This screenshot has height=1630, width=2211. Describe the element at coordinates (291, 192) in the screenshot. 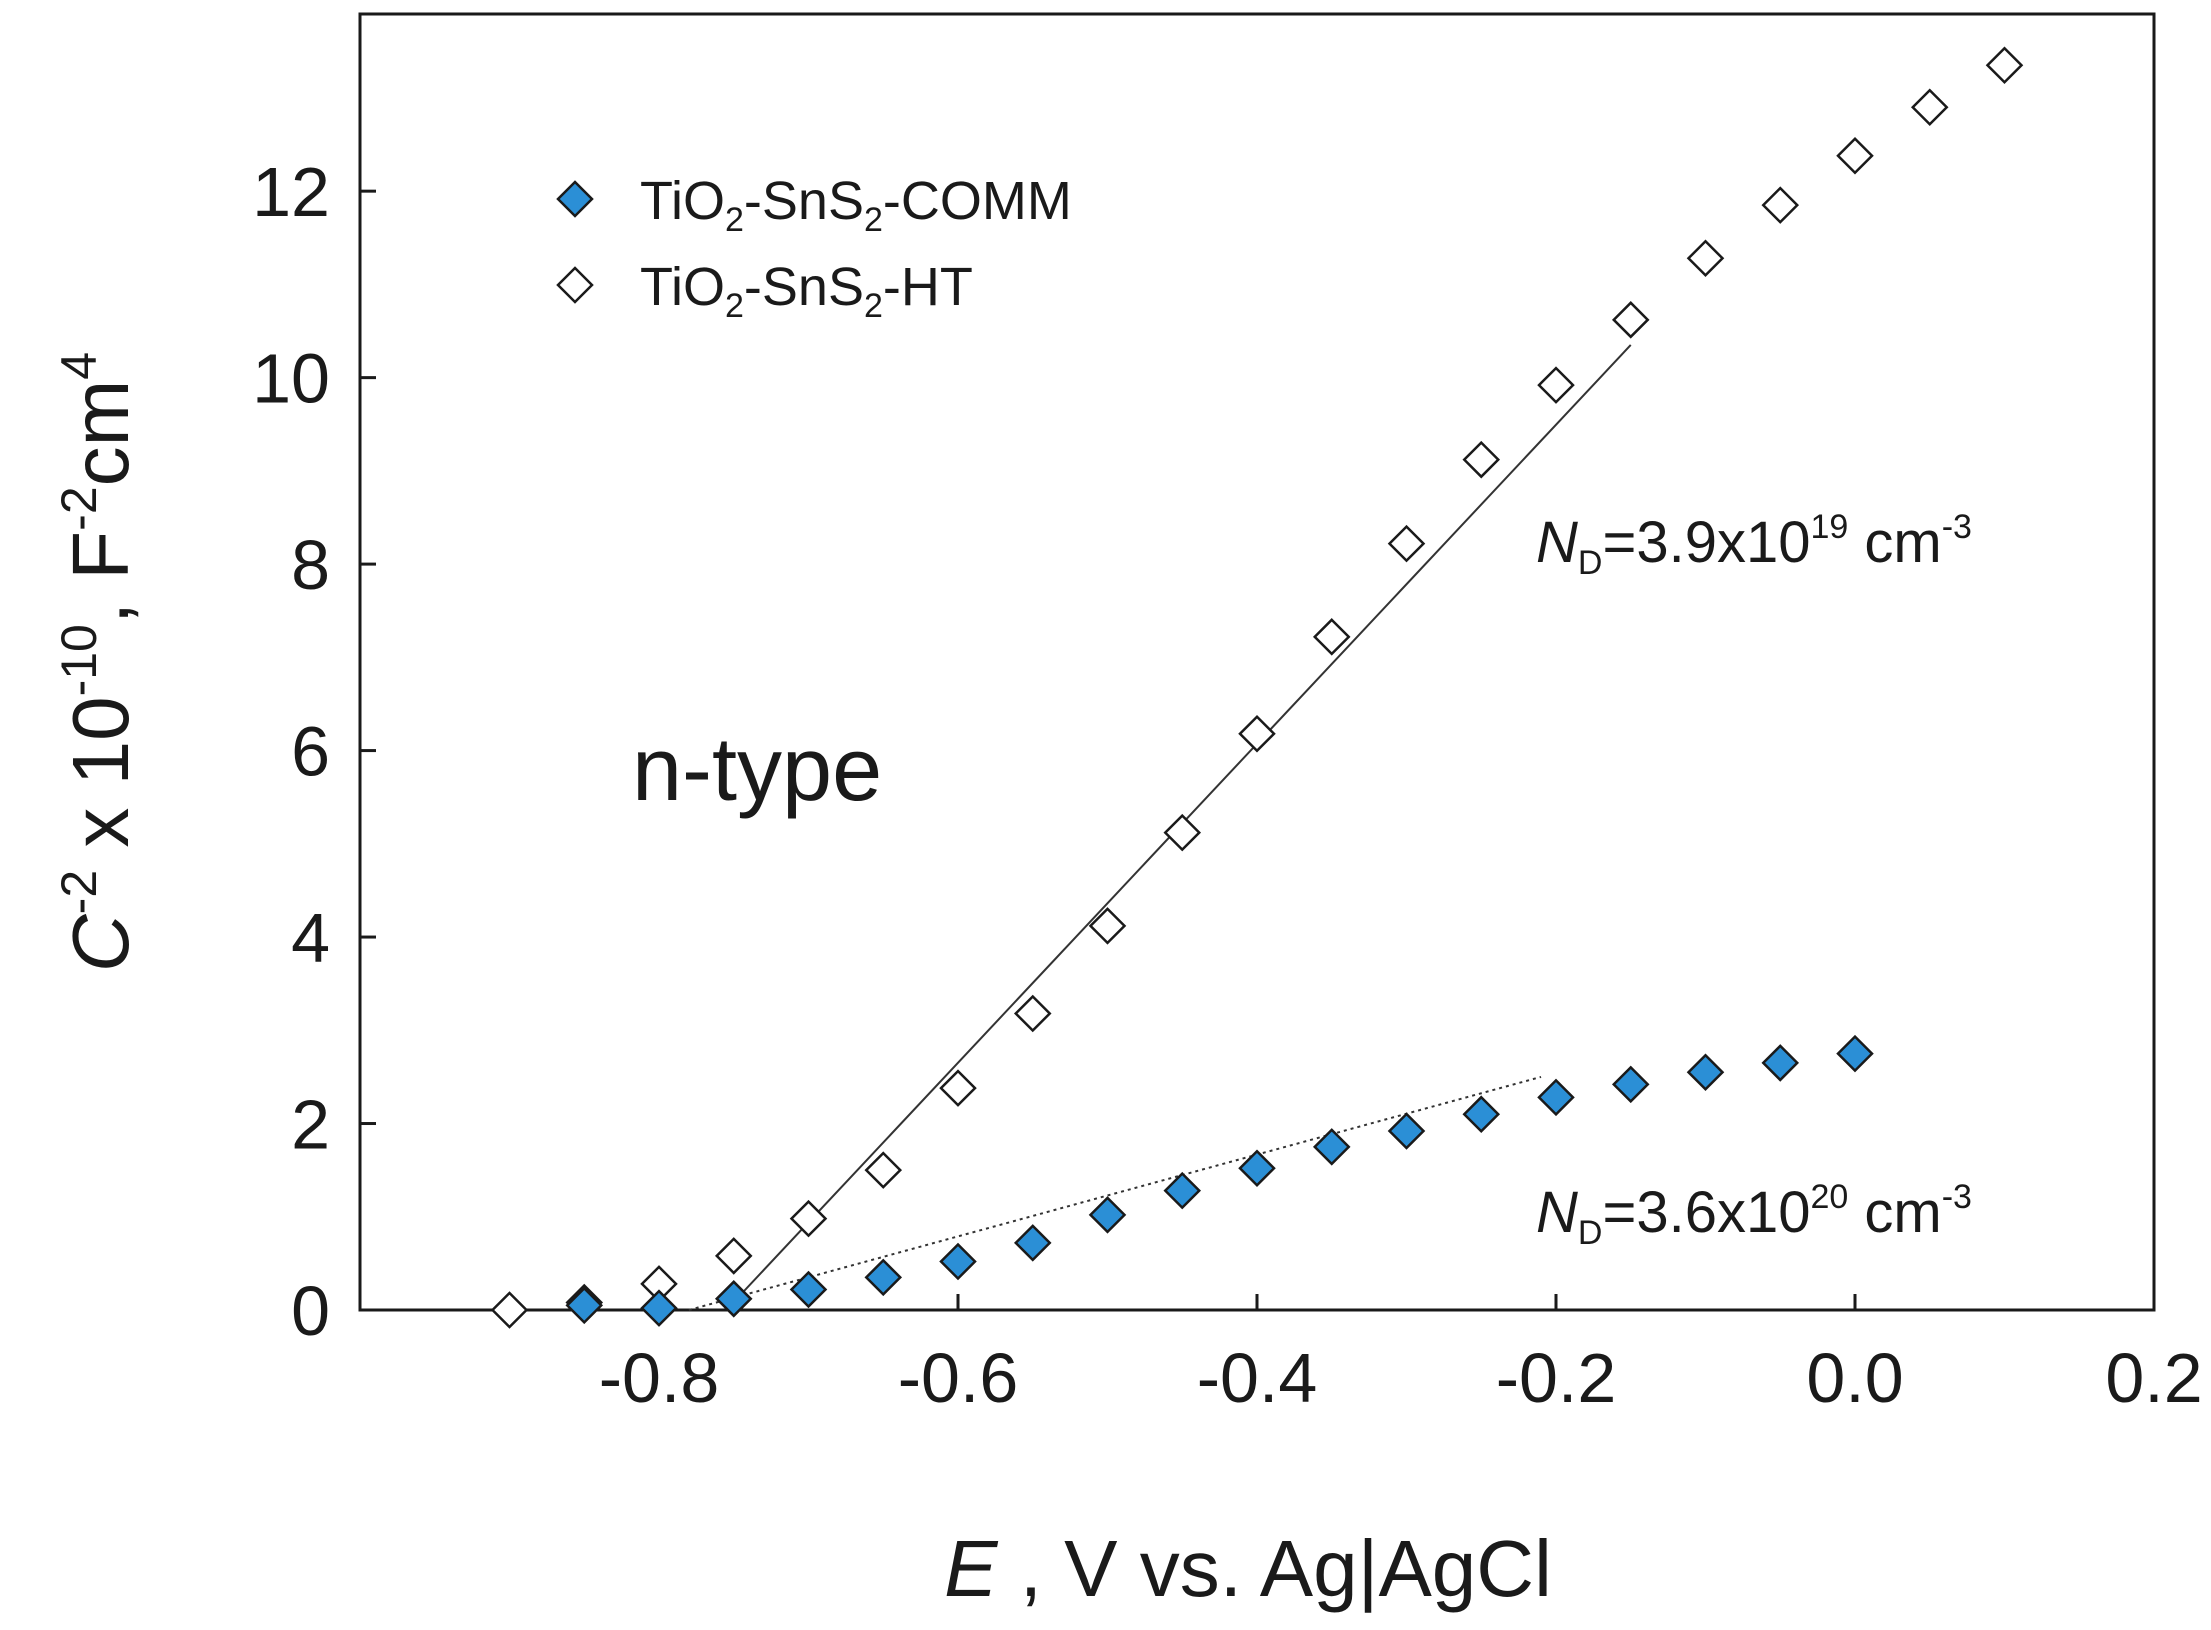

I see `y-tick-label: 12` at that location.